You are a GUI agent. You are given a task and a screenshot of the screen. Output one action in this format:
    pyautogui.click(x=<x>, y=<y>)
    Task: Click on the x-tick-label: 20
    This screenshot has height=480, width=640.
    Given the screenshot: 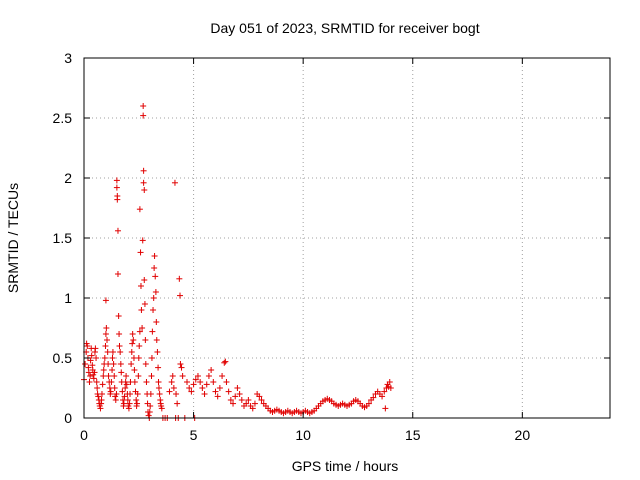 What is the action you would take?
    pyautogui.click(x=523, y=435)
    